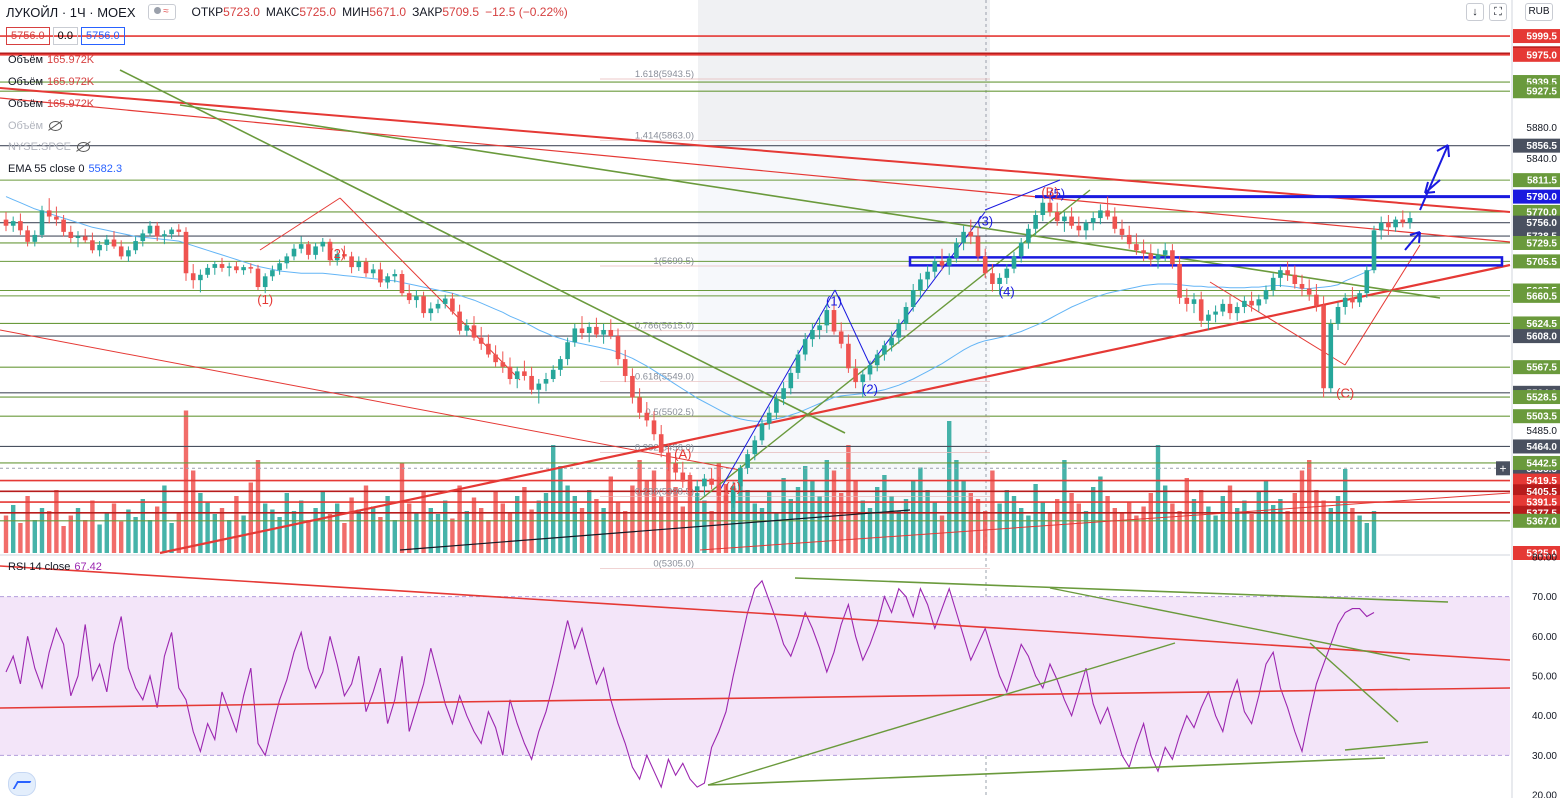 The height and width of the screenshot is (803, 1561). Describe the element at coordinates (22, 784) in the screenshot. I see `tradingview-logo-icon` at that location.